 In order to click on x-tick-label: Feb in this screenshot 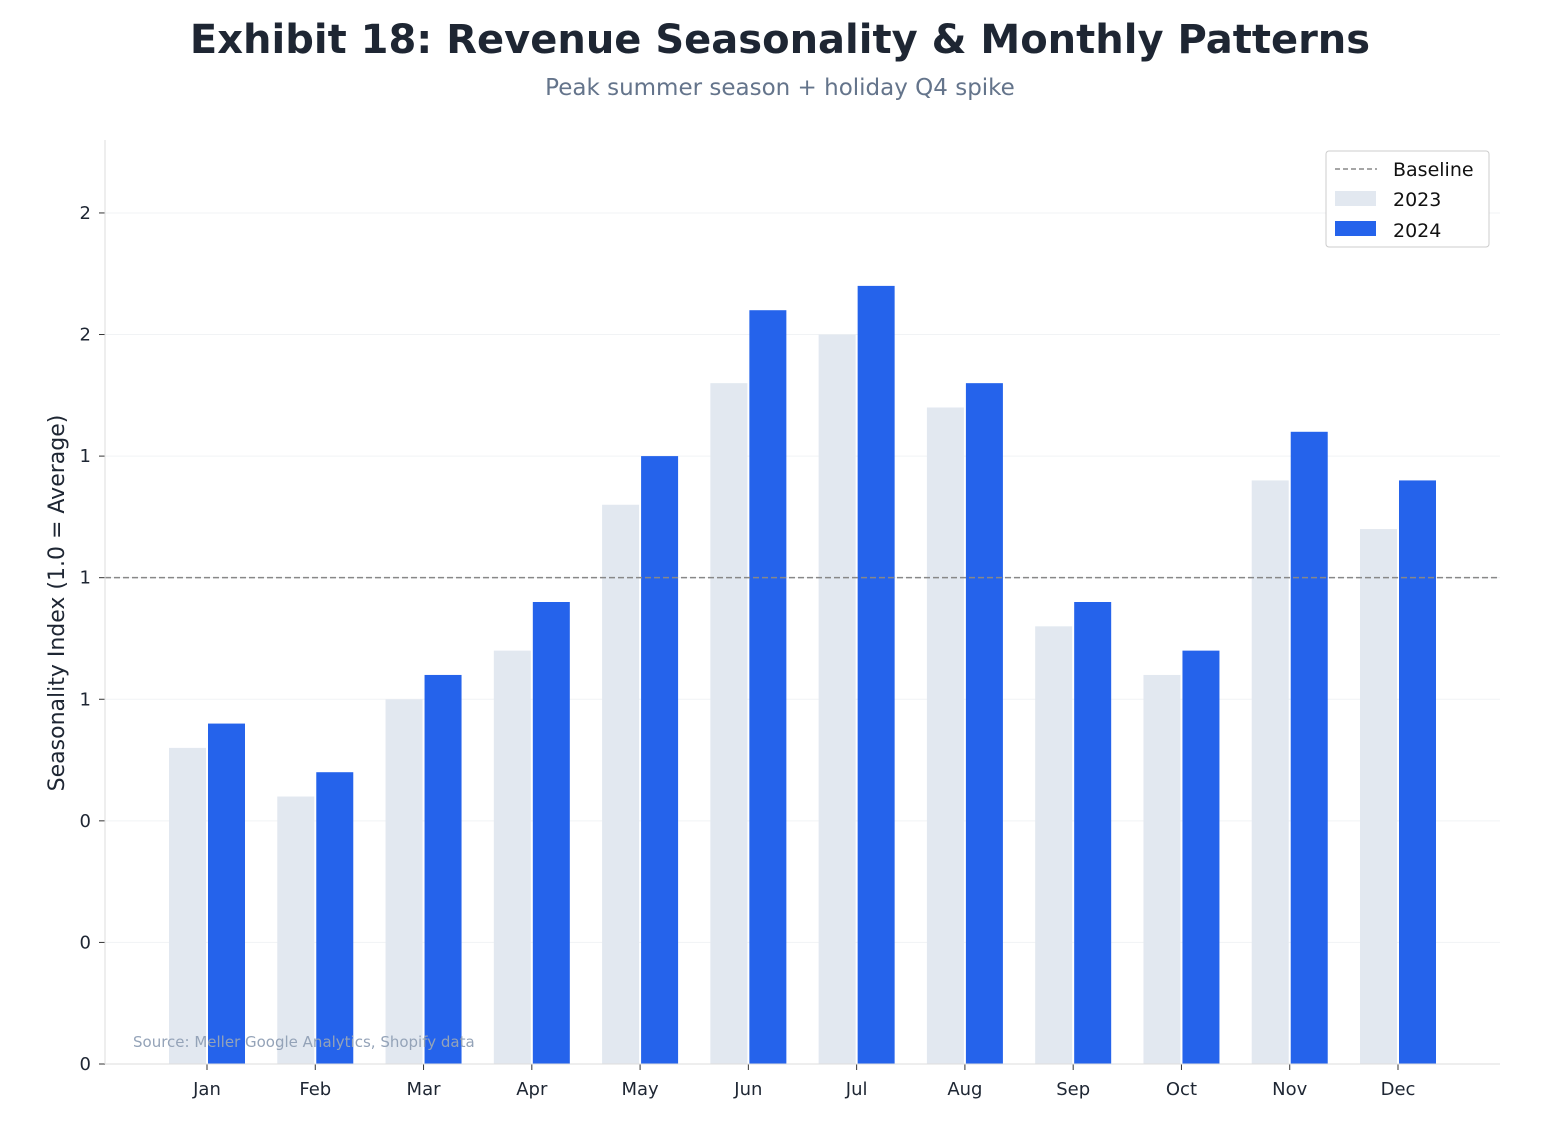, I will do `click(315, 1089)`.